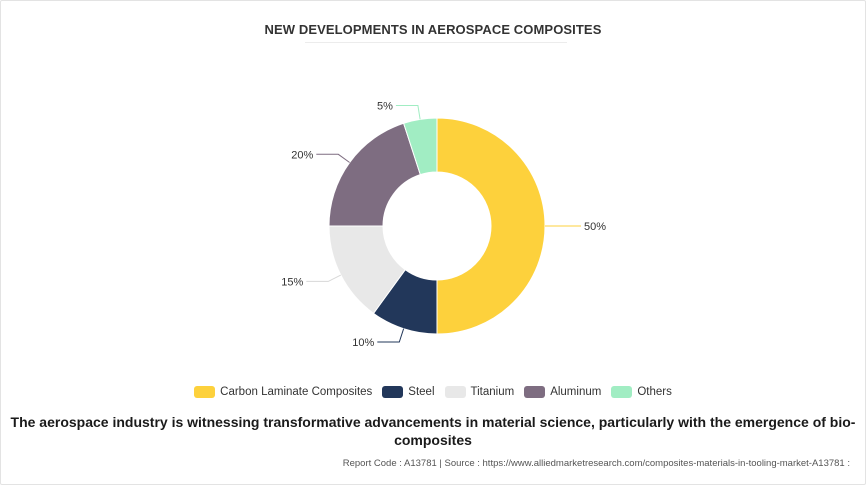 The width and height of the screenshot is (866, 485). I want to click on legend-item: Others, so click(641, 392).